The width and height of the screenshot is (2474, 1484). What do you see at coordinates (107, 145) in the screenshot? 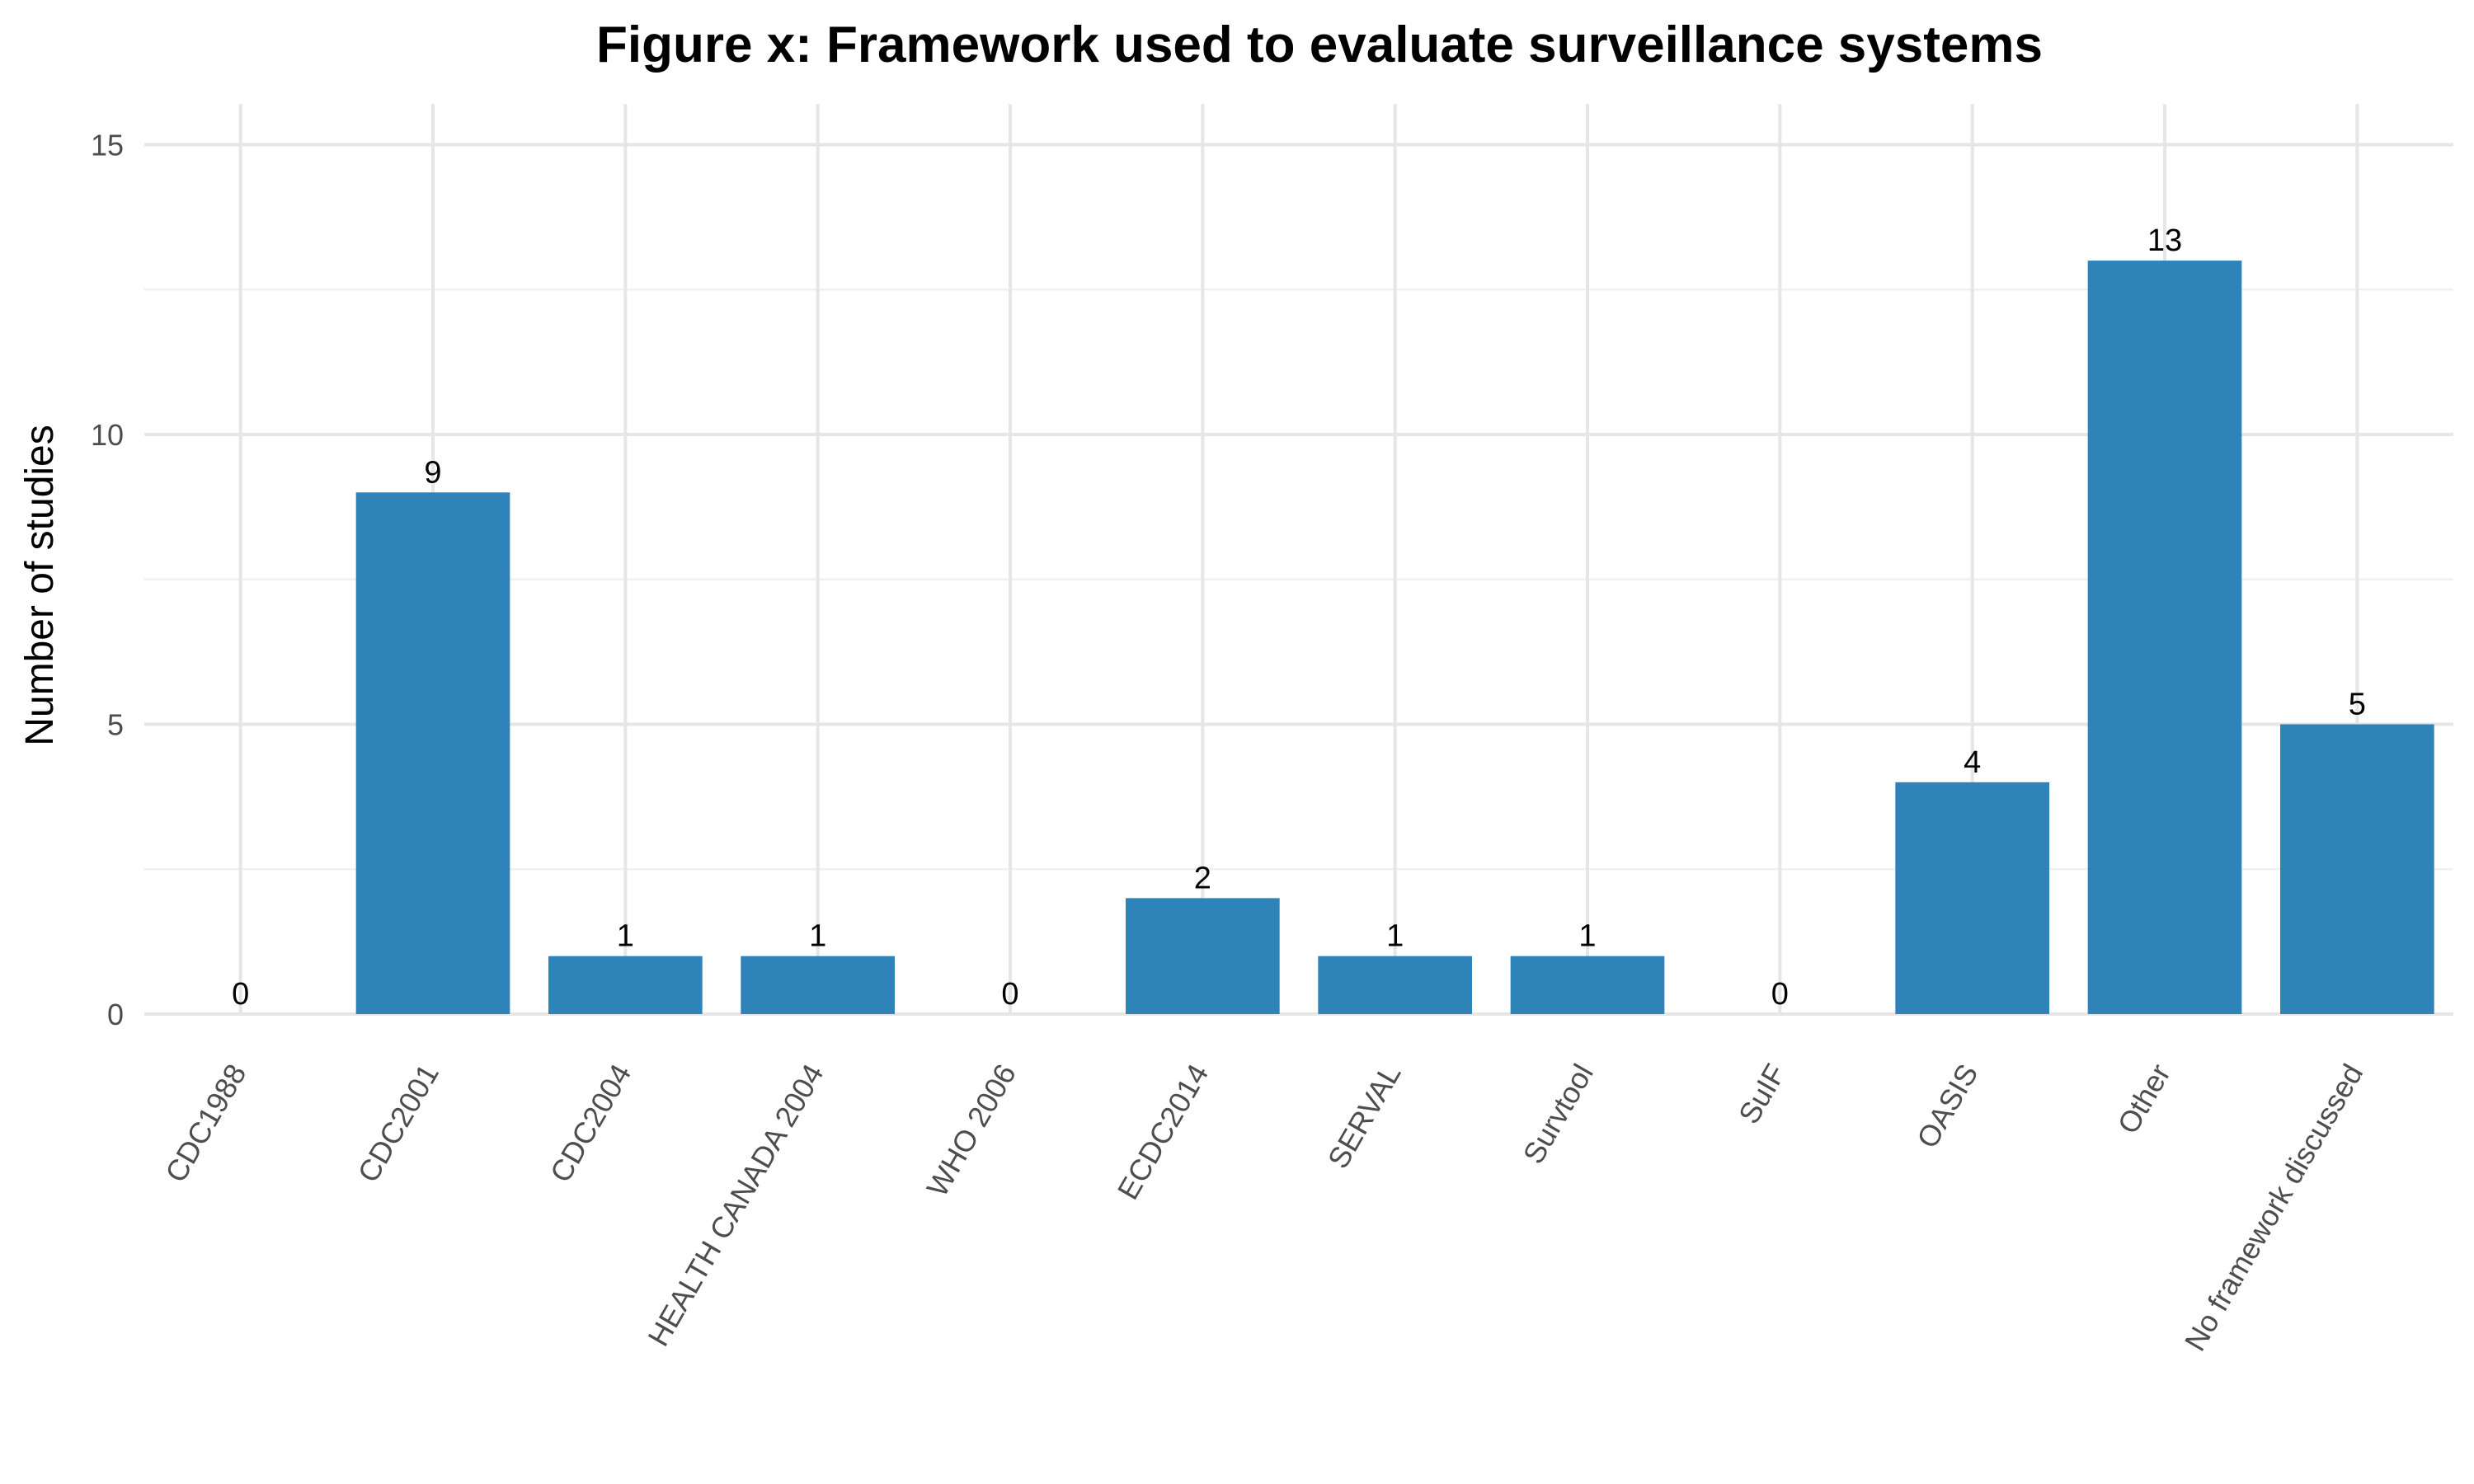
I see `y-tick-label: 15` at bounding box center [107, 145].